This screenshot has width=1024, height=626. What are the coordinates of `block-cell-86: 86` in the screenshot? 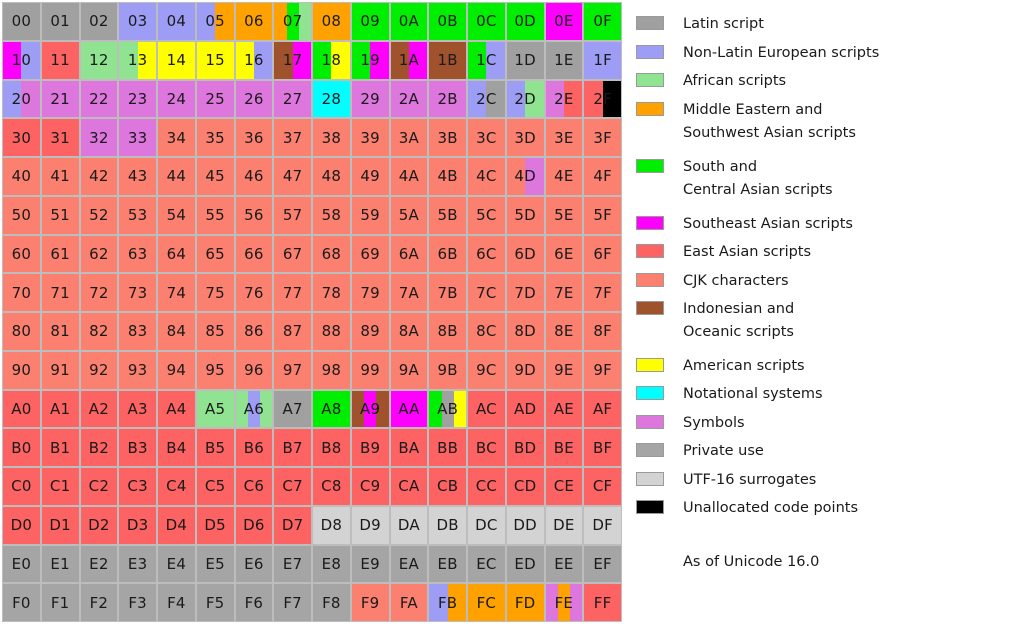 It's located at (254, 331).